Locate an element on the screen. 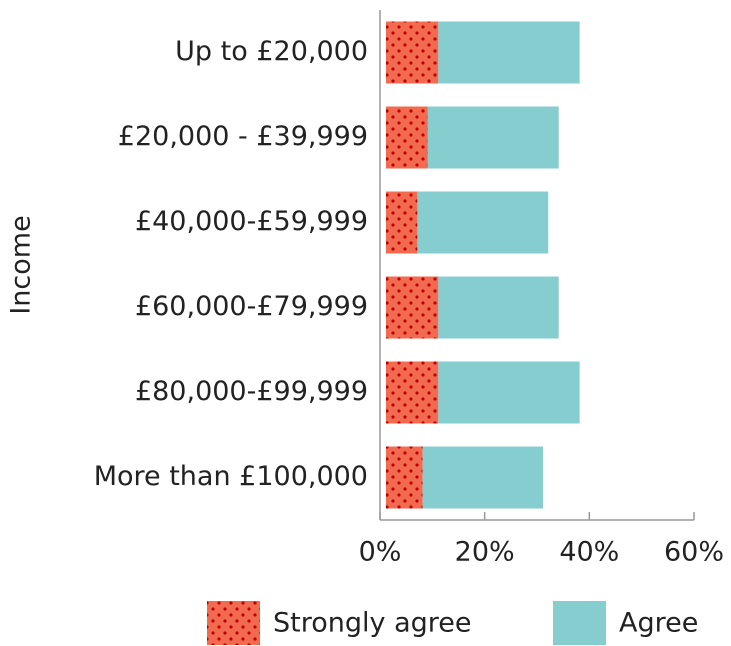 The width and height of the screenshot is (731, 646). x-tick-label: 0% is located at coordinates (380, 552).